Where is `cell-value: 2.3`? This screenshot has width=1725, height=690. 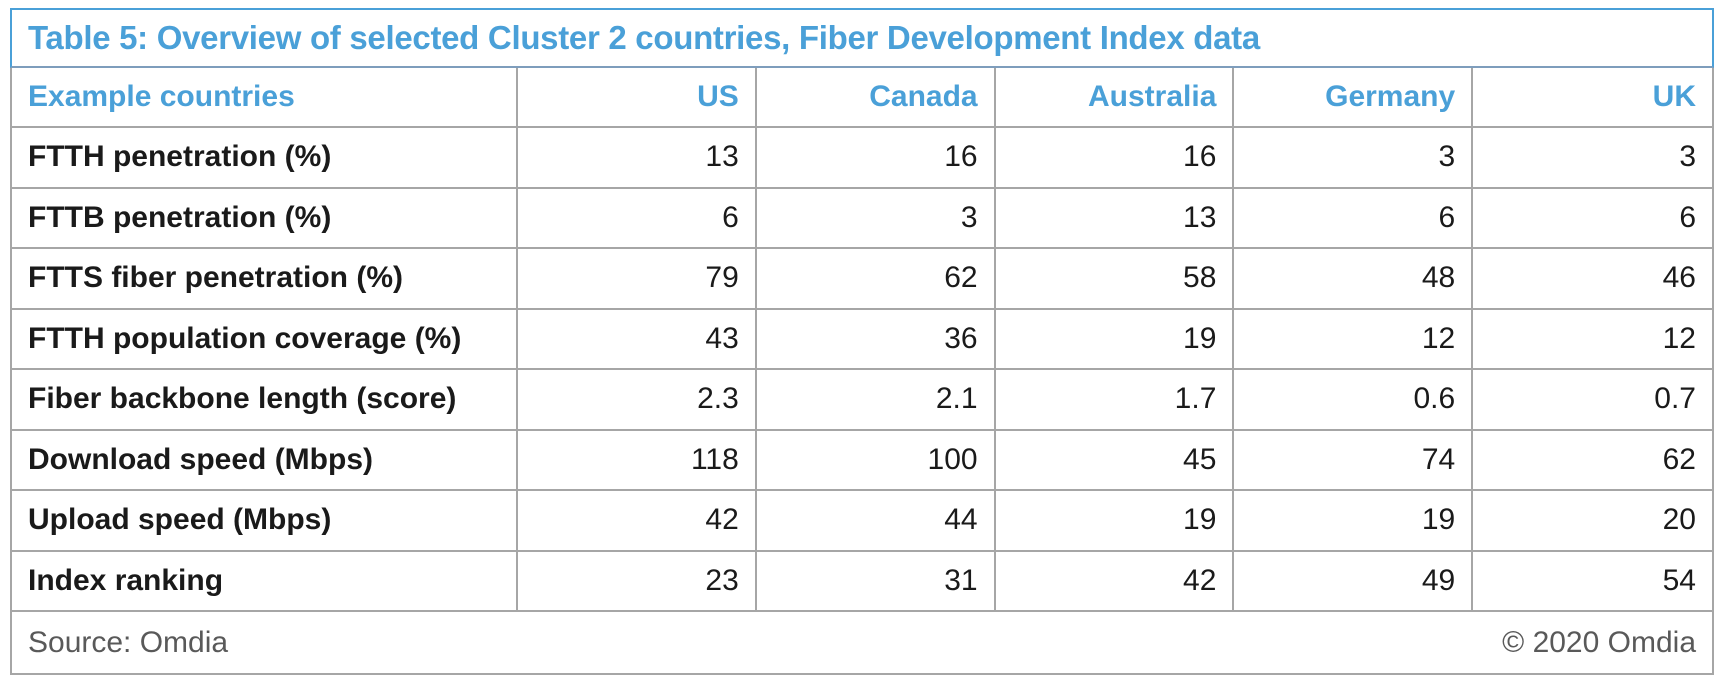 cell-value: 2.3 is located at coordinates (637, 400).